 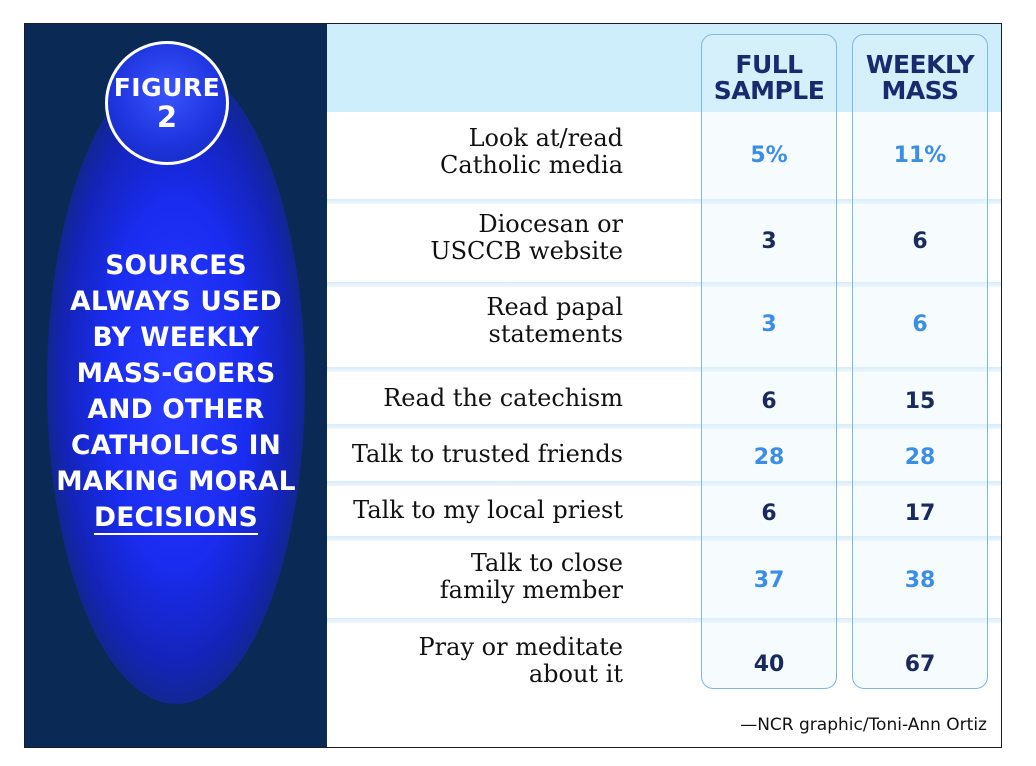 What do you see at coordinates (769, 361) in the screenshot?
I see `full-sample-column` at bounding box center [769, 361].